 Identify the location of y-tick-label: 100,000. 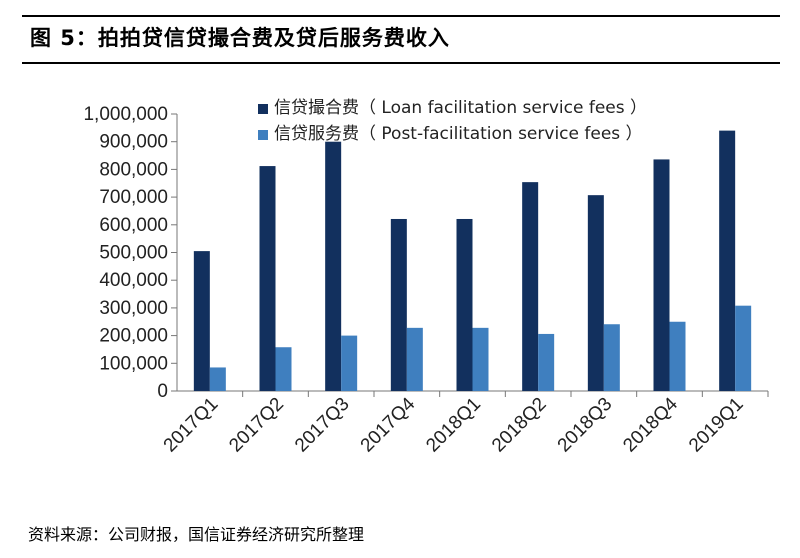
(133, 363).